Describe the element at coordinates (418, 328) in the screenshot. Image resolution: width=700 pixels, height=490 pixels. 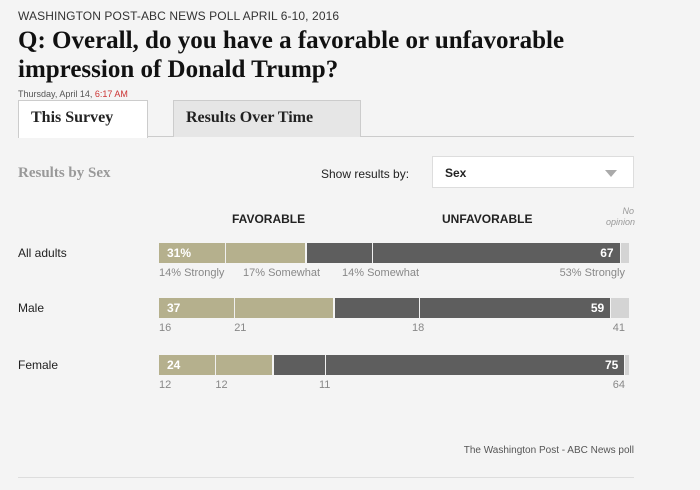
I see `somewhat-unfavorable-label: 18` at that location.